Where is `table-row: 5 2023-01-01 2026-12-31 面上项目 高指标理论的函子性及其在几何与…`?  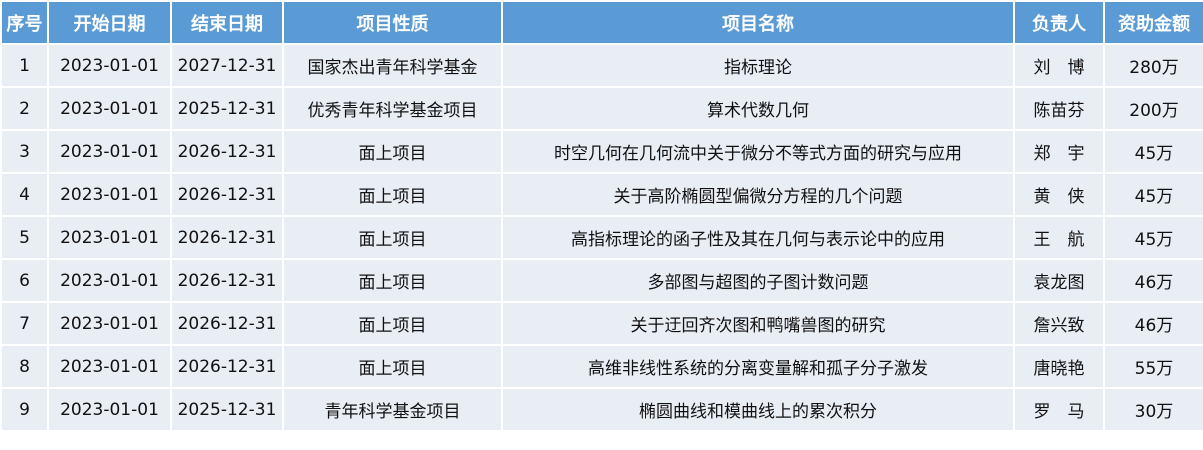
table-row: 5 2023-01-01 2026-12-31 面上项目 高指标理论的函子性及其在几何与… is located at coordinates (601, 237).